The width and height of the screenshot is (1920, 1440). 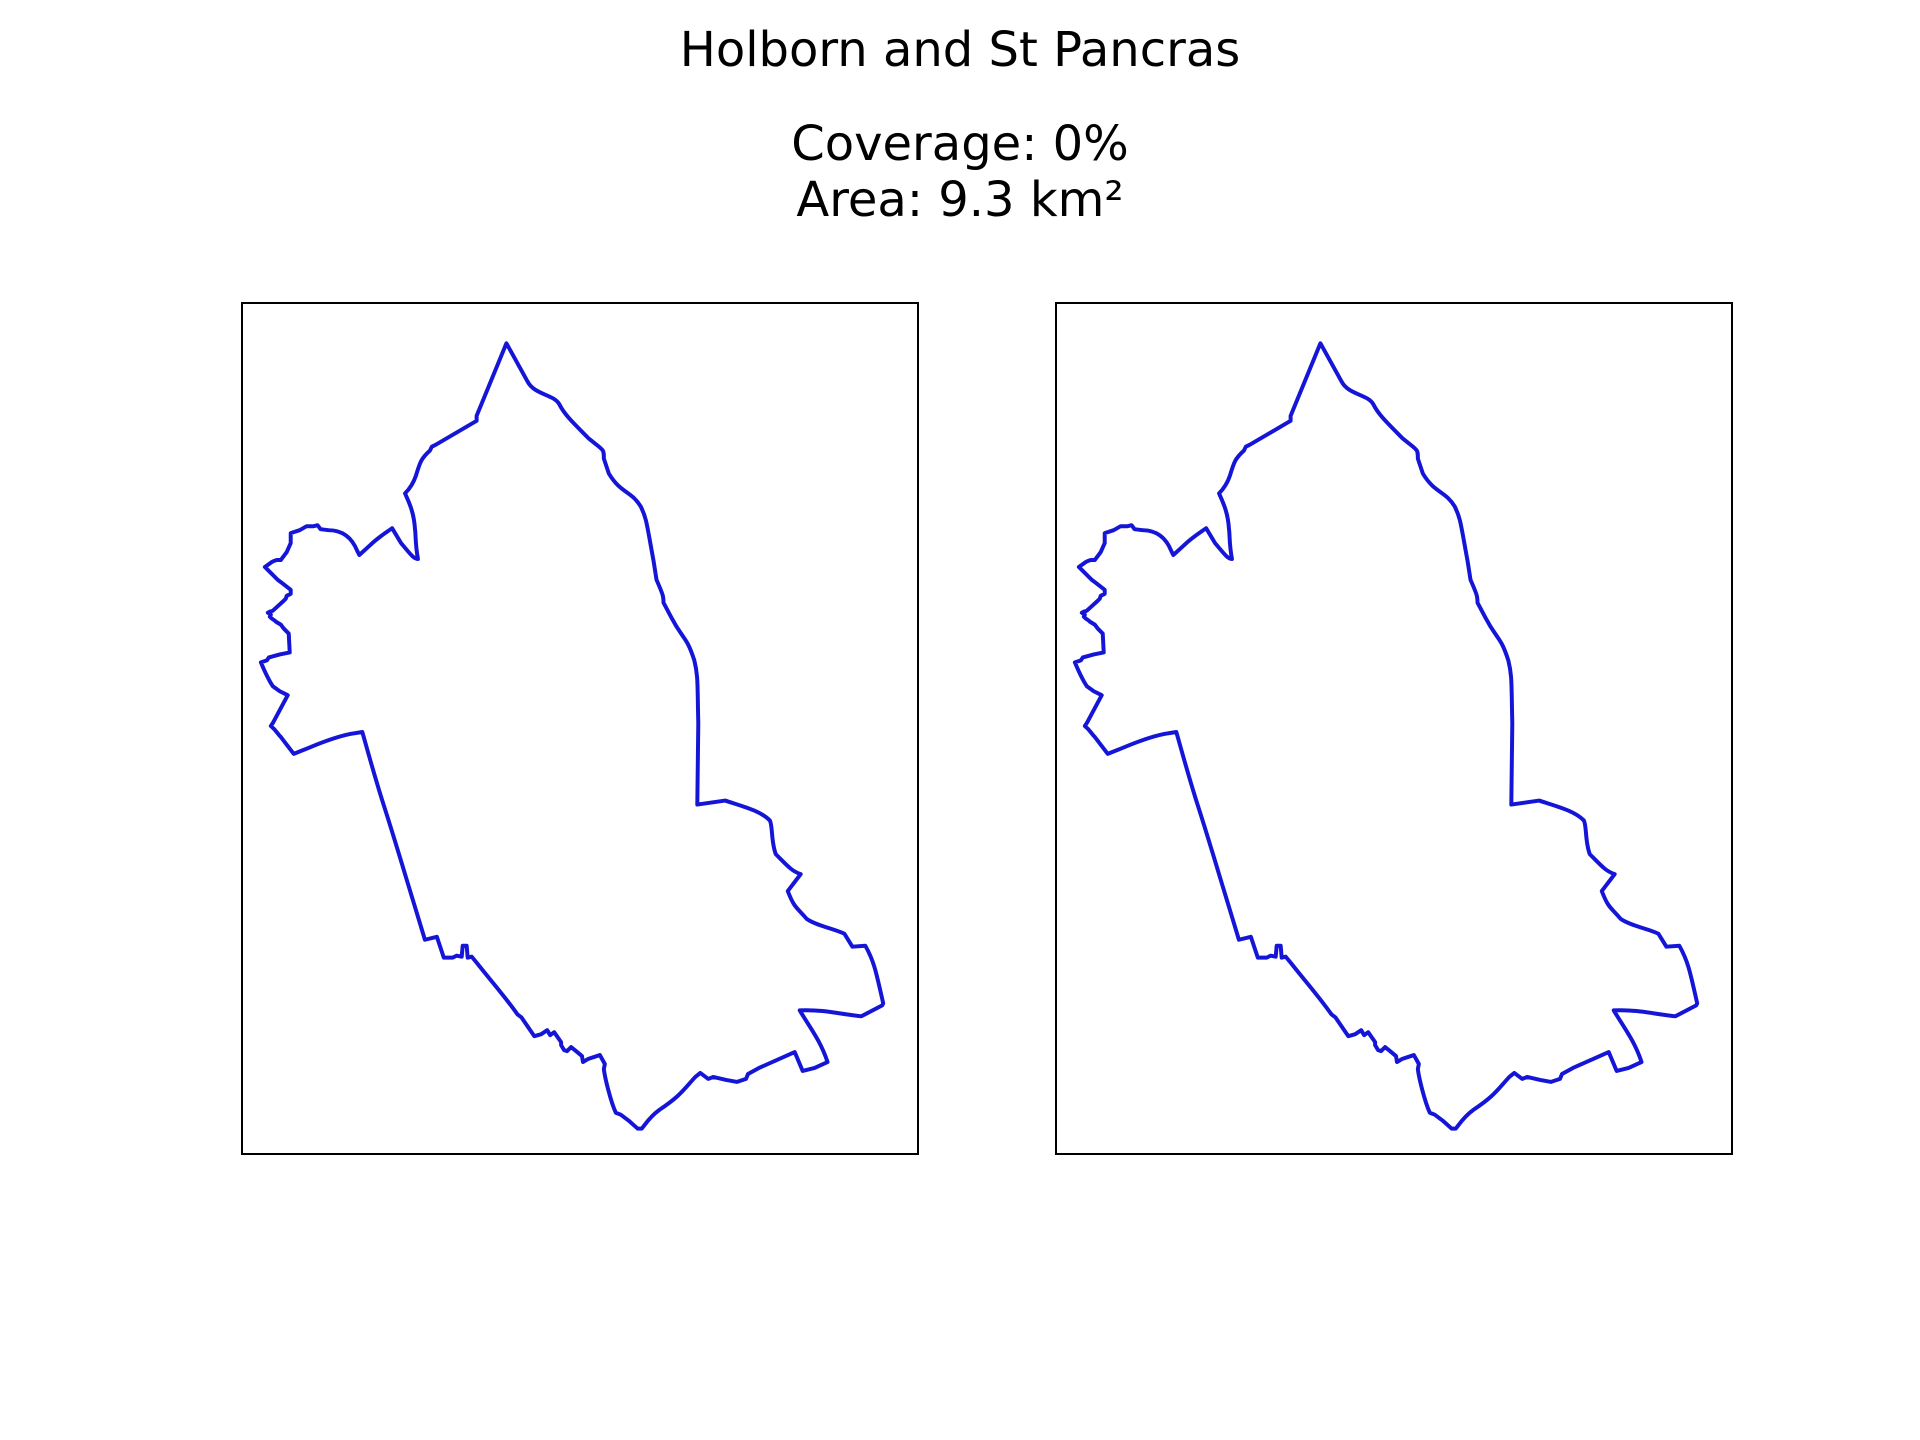 I want to click on coverage-text: Coverage: 0%, so click(x=960, y=144).